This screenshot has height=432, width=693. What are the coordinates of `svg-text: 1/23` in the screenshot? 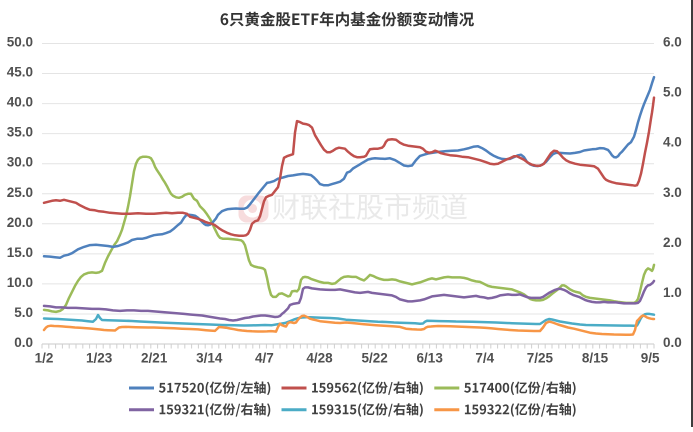 It's located at (99, 357).